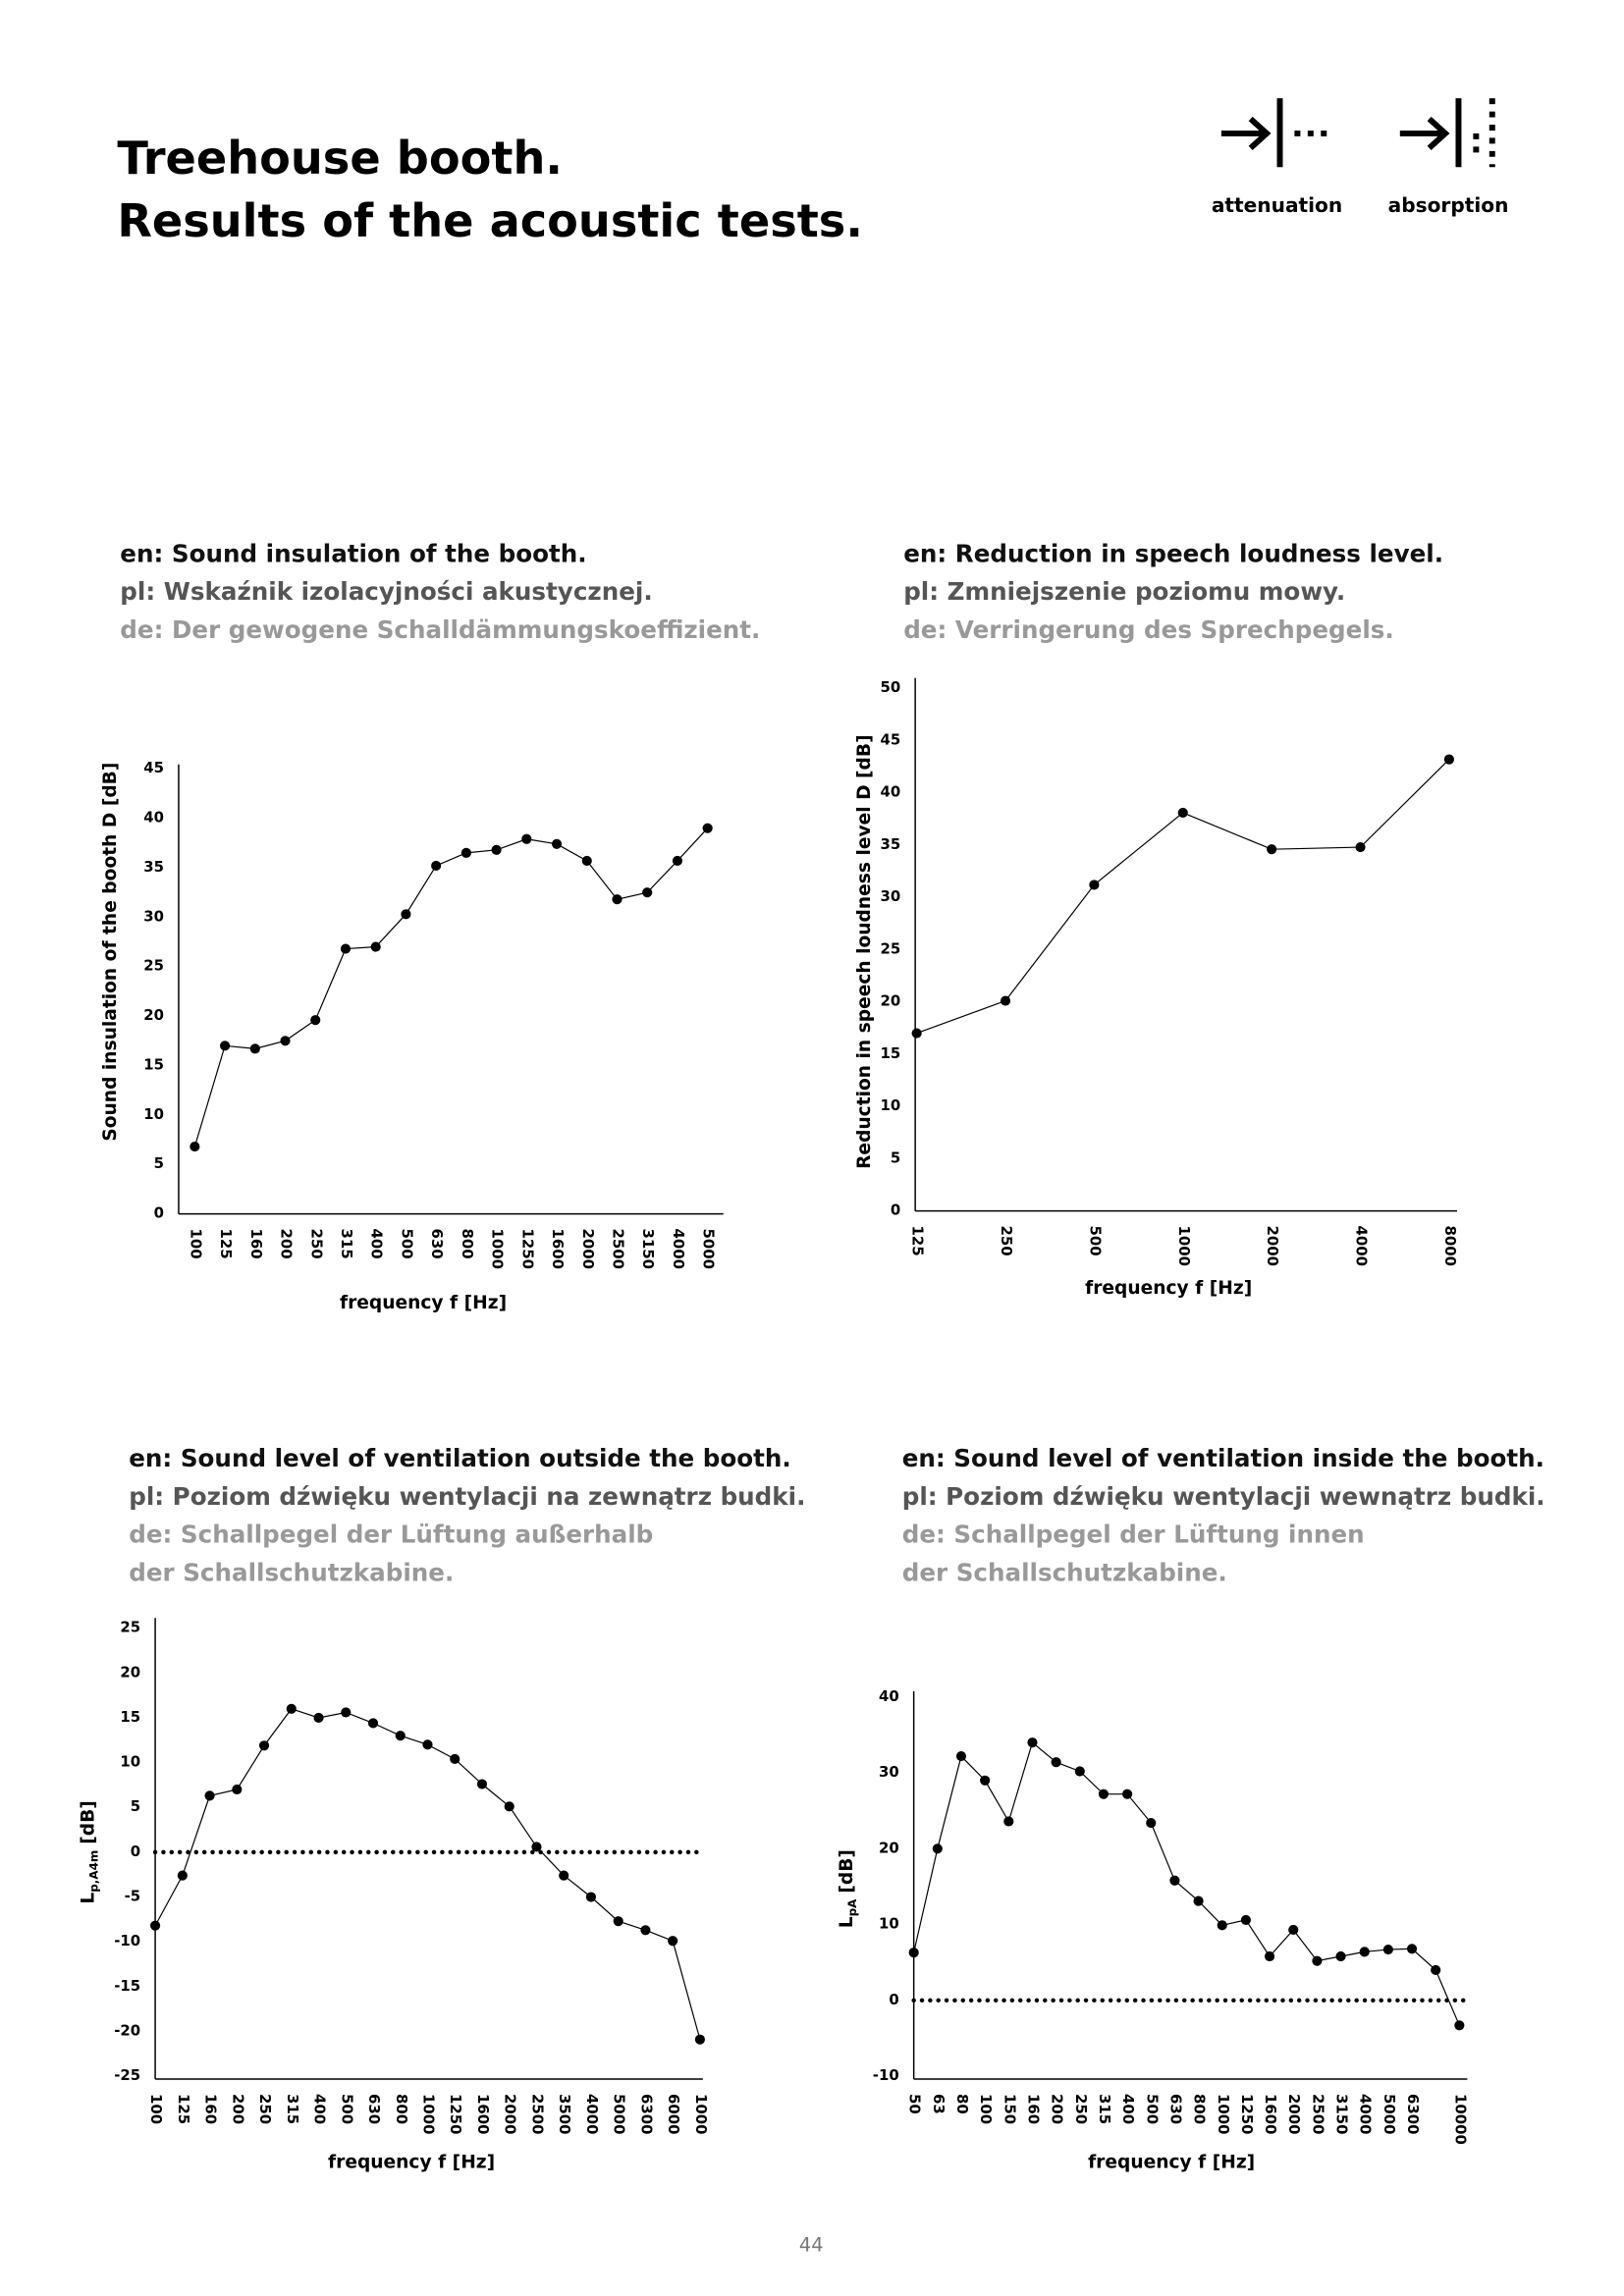 This screenshot has width=1624, height=2296. I want to click on x-tick-label: 50, so click(915, 2104).